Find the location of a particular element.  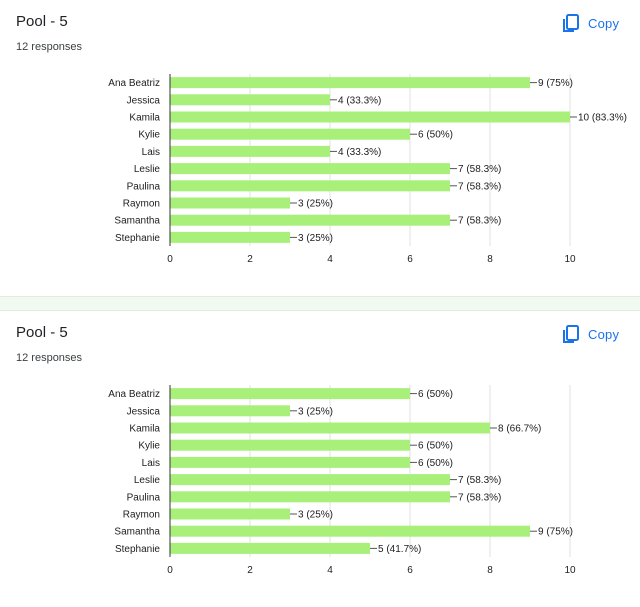

data-label: 5 (41.7%) is located at coordinates (399, 549).